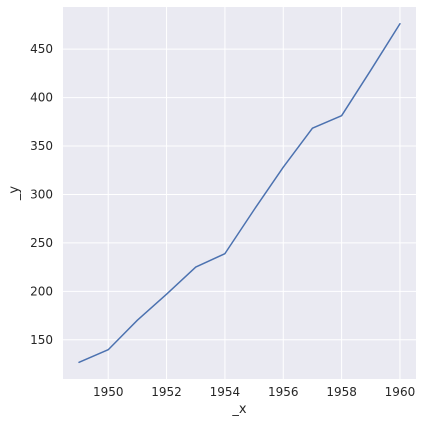  I want to click on x-tick-label: 1950, so click(108, 392).